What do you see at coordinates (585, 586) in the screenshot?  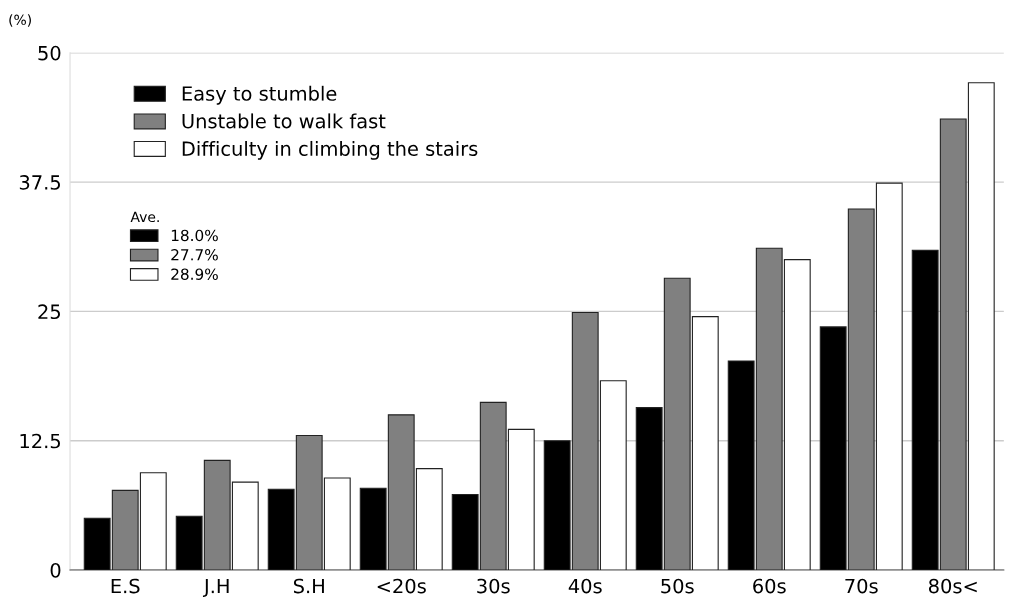 I see `x-tick-label: 40s` at bounding box center [585, 586].